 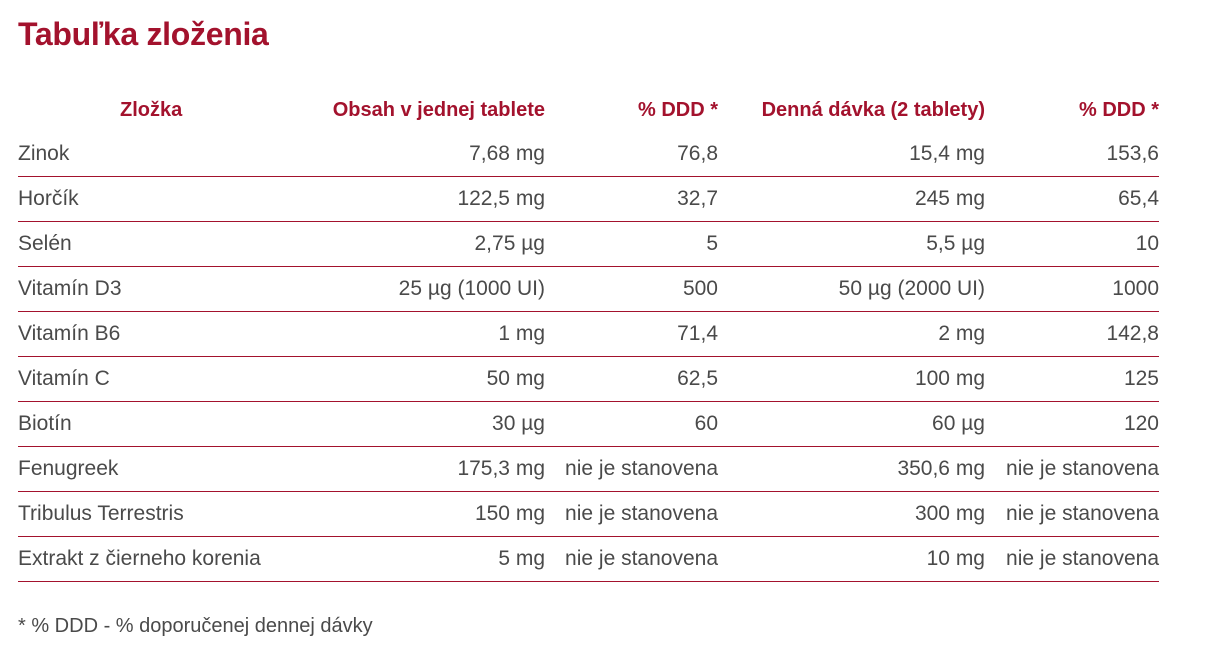 I want to click on per-tablet-value: 150 mg, so click(x=406, y=514).